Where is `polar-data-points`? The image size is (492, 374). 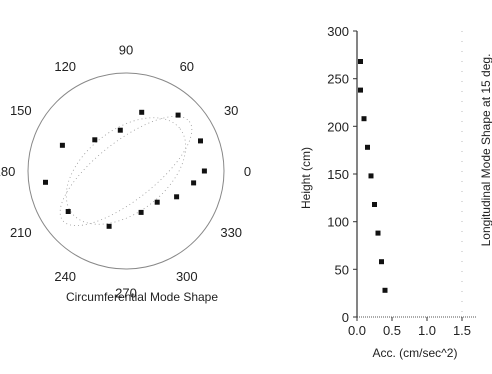 polar-data-points is located at coordinates (125, 169).